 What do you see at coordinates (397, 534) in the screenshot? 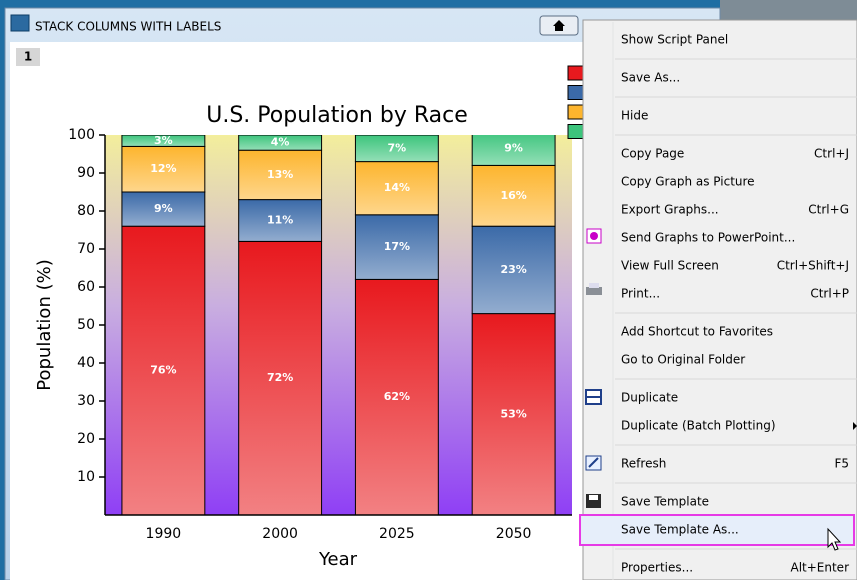
I see `x-tick-label: 2025` at bounding box center [397, 534].